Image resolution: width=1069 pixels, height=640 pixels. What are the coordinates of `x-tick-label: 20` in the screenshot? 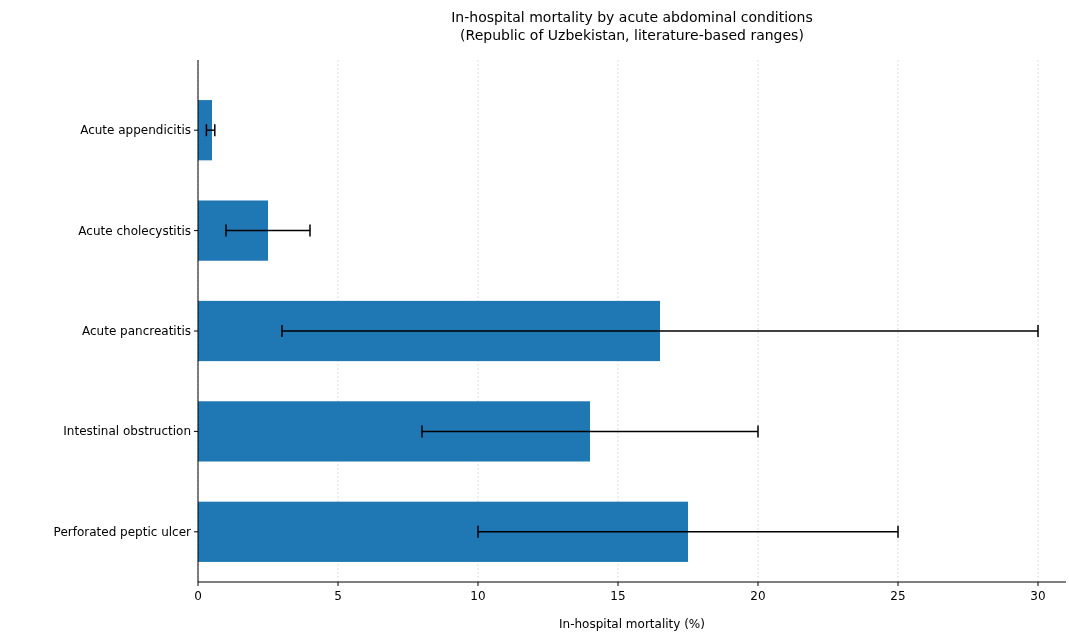 It's located at (758, 596).